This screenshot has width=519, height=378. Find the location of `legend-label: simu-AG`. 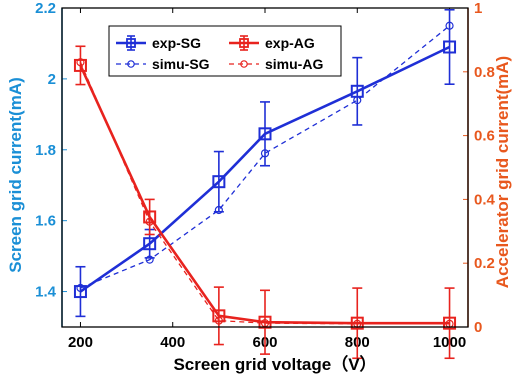

legend-label: simu-AG is located at coordinates (294, 64).